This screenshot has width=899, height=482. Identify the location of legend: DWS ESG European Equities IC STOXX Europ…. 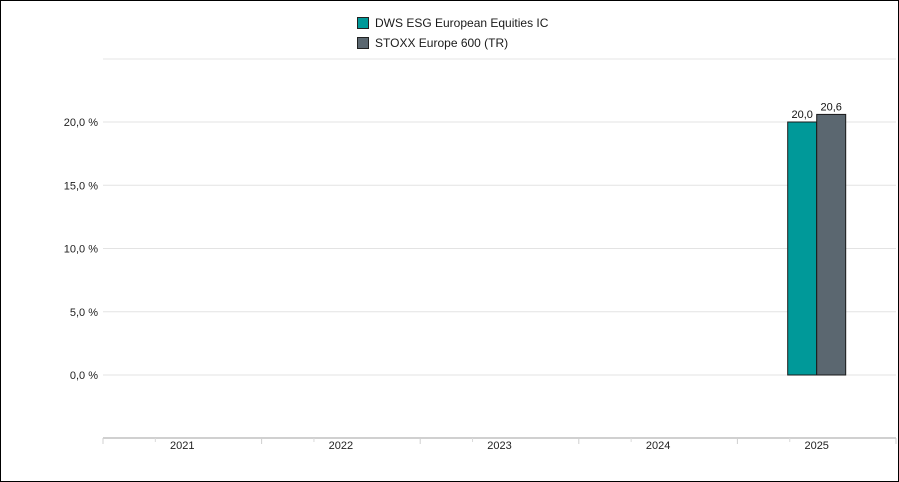
(452, 33).